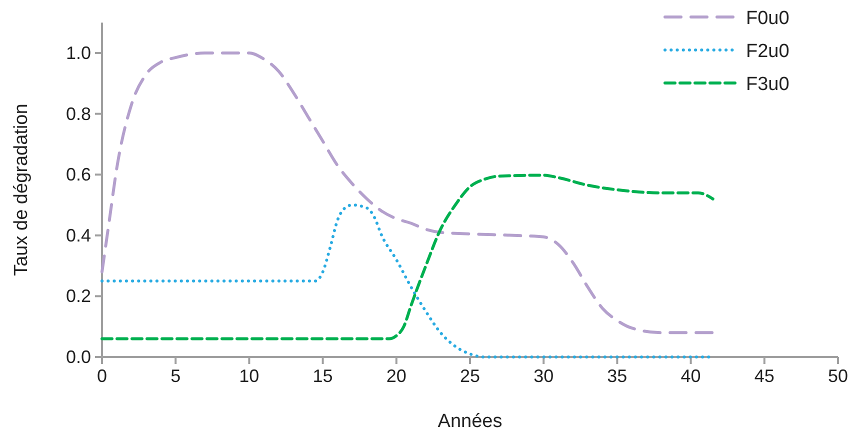  Describe the element at coordinates (102, 376) in the screenshot. I see `x-tick-label: 0` at that location.